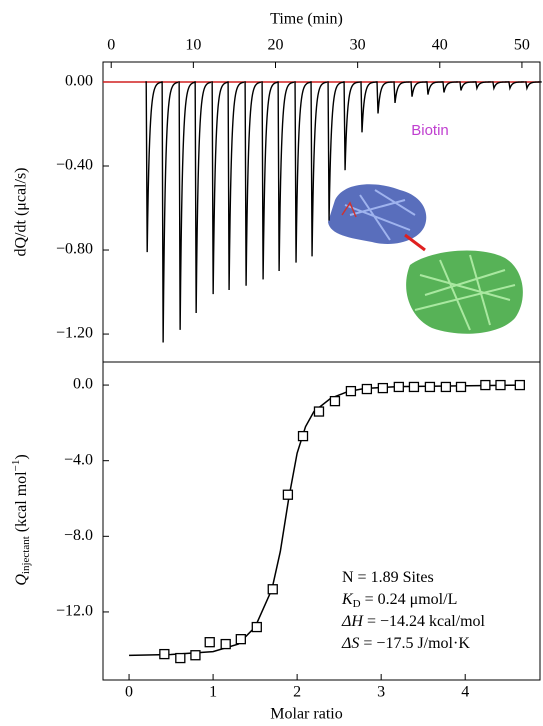 This screenshot has height=726, width=543. Describe the element at coordinates (74, 249) in the screenshot. I see `y-tick-label: −0.80` at that location.